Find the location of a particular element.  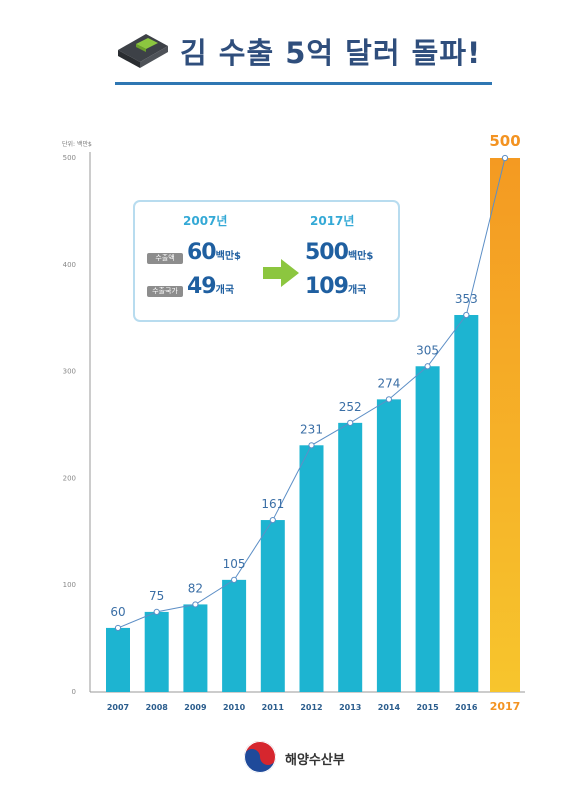

arrow-right-icon is located at coordinates (281, 273).